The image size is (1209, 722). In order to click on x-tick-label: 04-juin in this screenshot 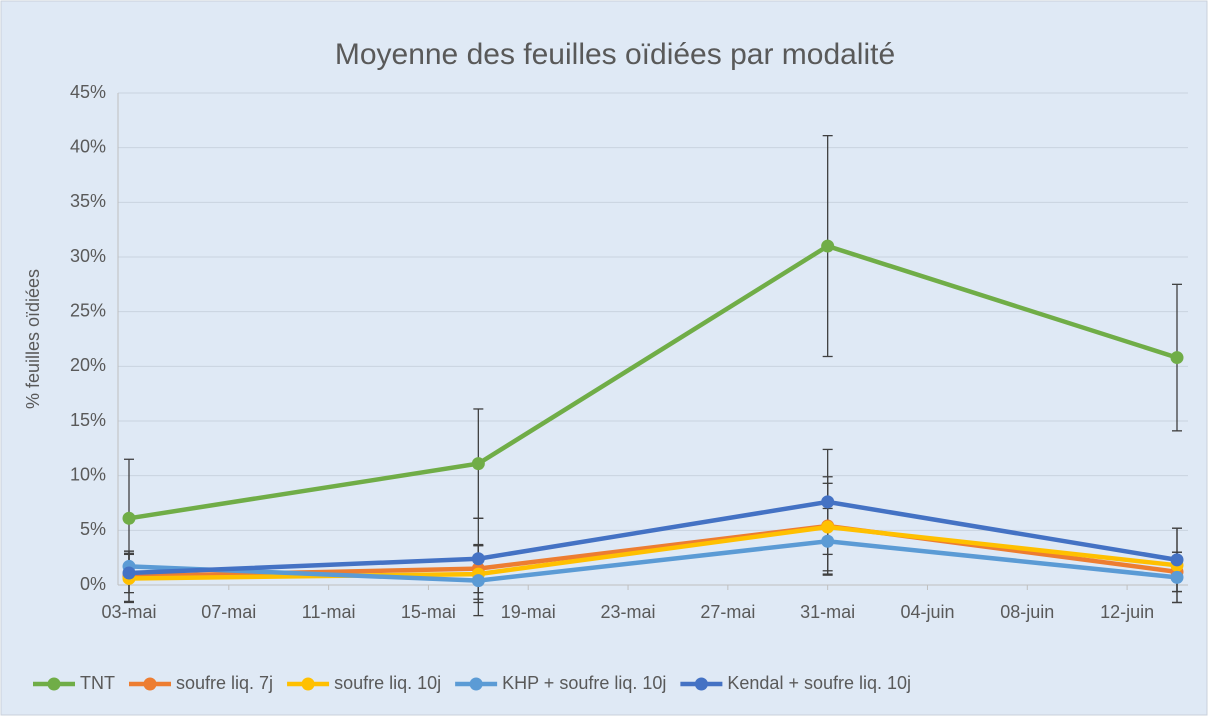, I will do `click(927, 612)`.